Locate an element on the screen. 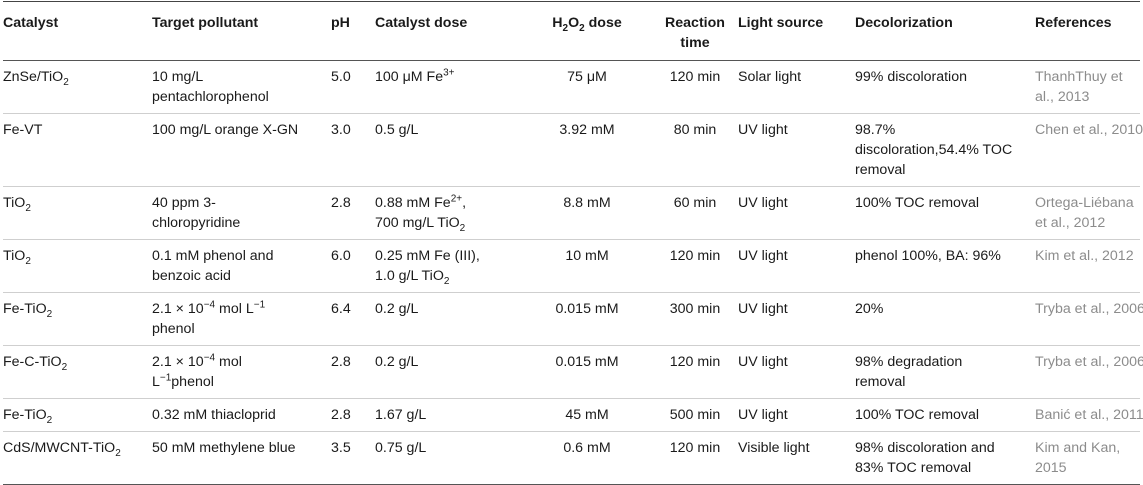 Image resolution: width=1143 pixels, height=485 pixels. cell-decolorization: 98% degradation removal is located at coordinates (909, 372).